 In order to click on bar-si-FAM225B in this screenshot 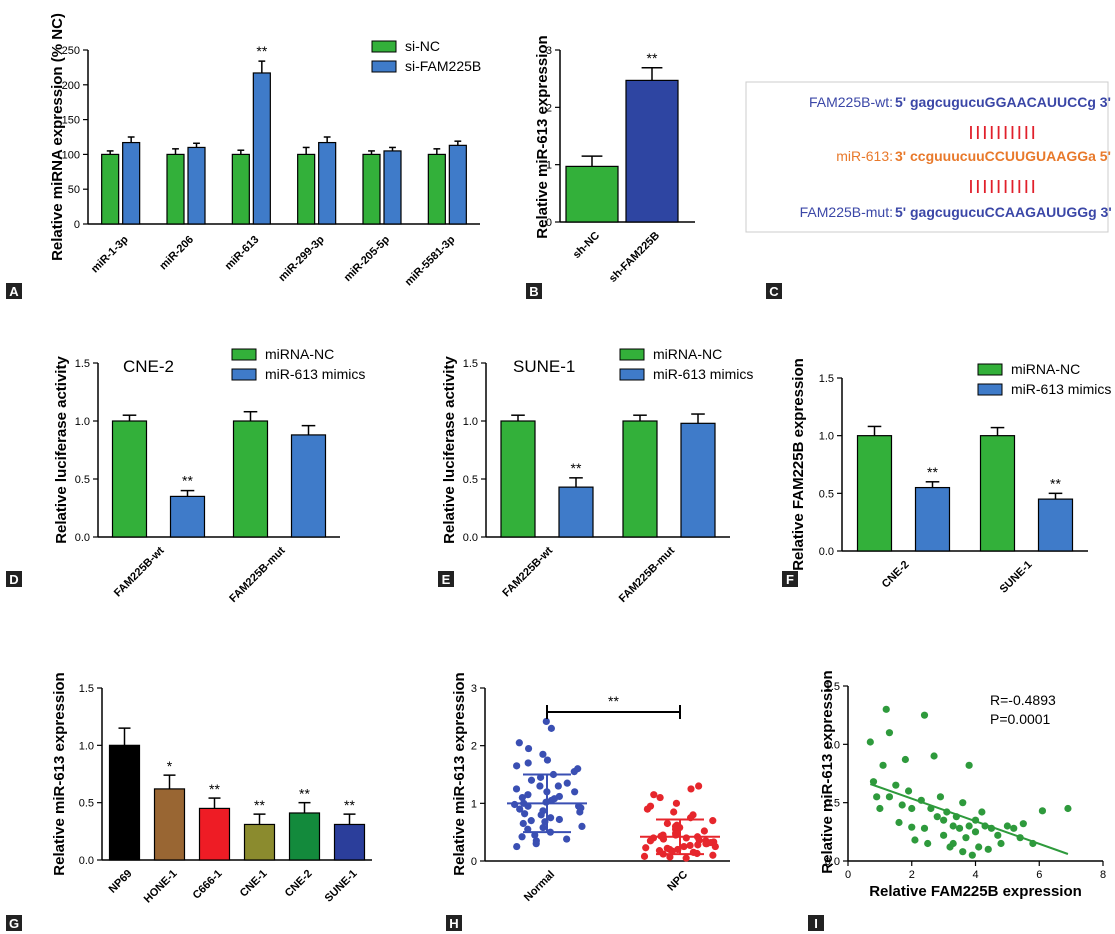, I will do `click(327, 183)`.